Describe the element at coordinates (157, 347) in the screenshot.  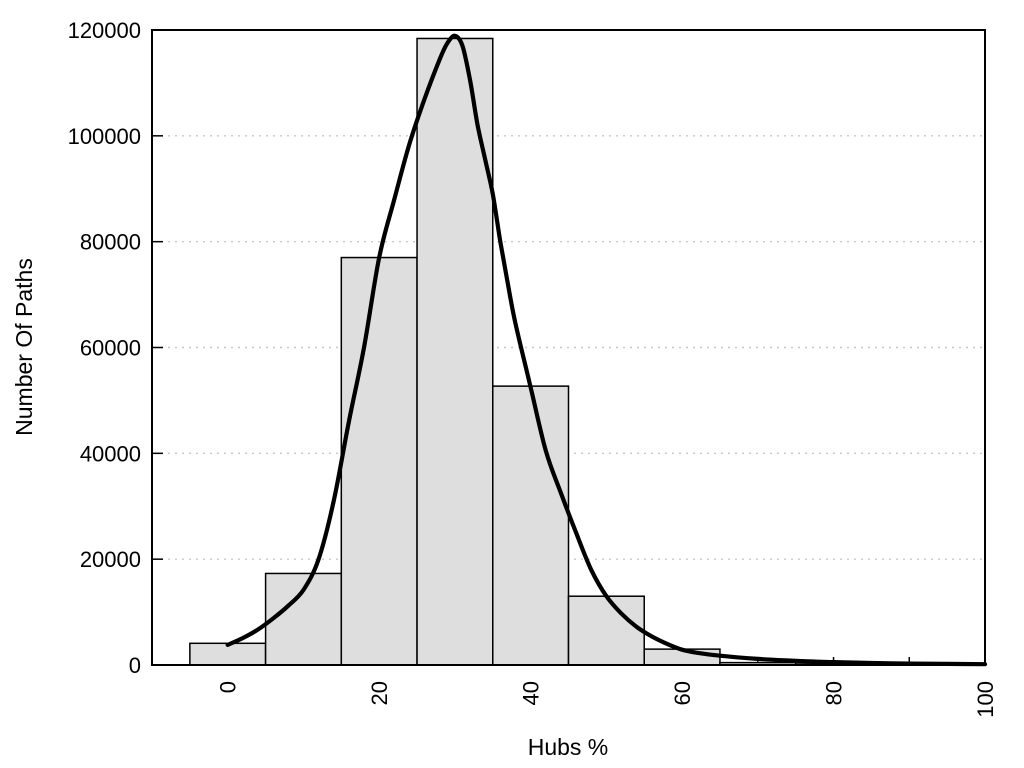
I see `y-axis-ticks` at that location.